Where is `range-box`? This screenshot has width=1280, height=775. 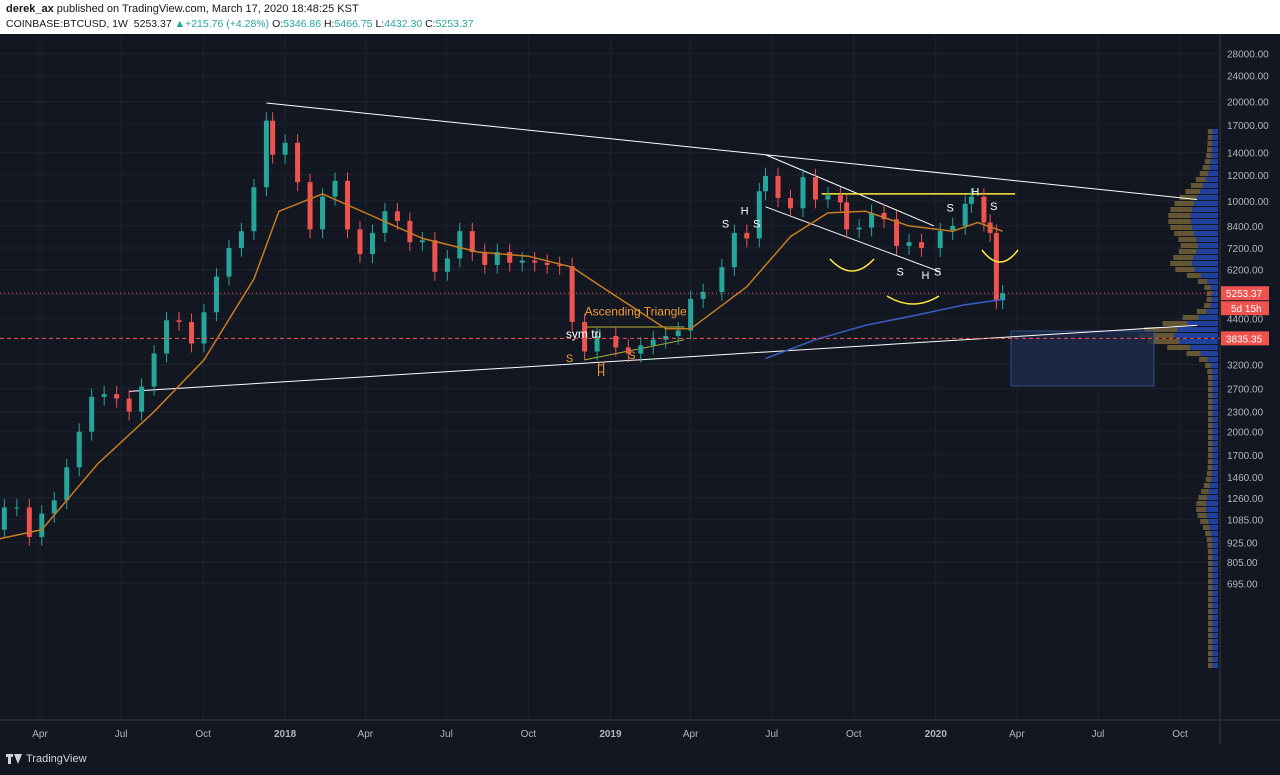 range-box is located at coordinates (1082, 358).